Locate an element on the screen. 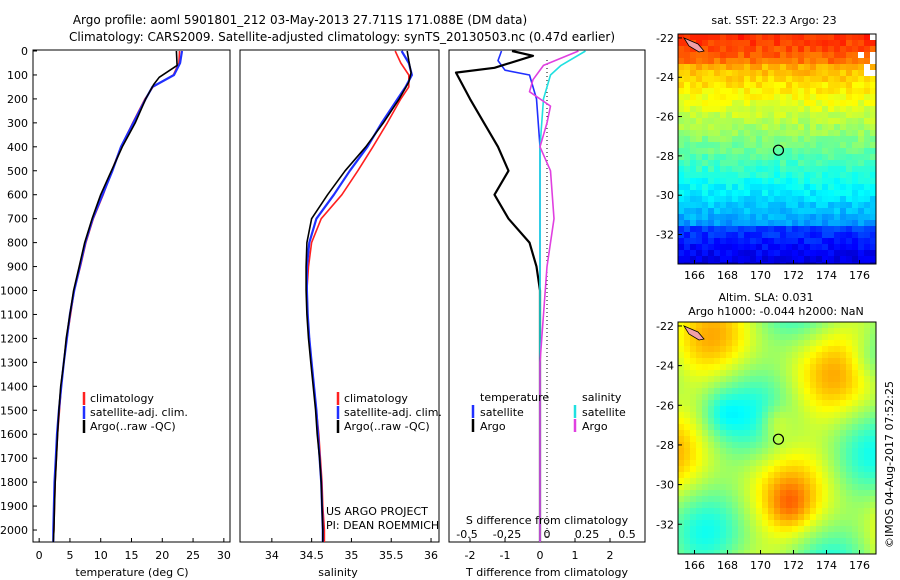  x-tick-label: 5 is located at coordinates (69, 555).